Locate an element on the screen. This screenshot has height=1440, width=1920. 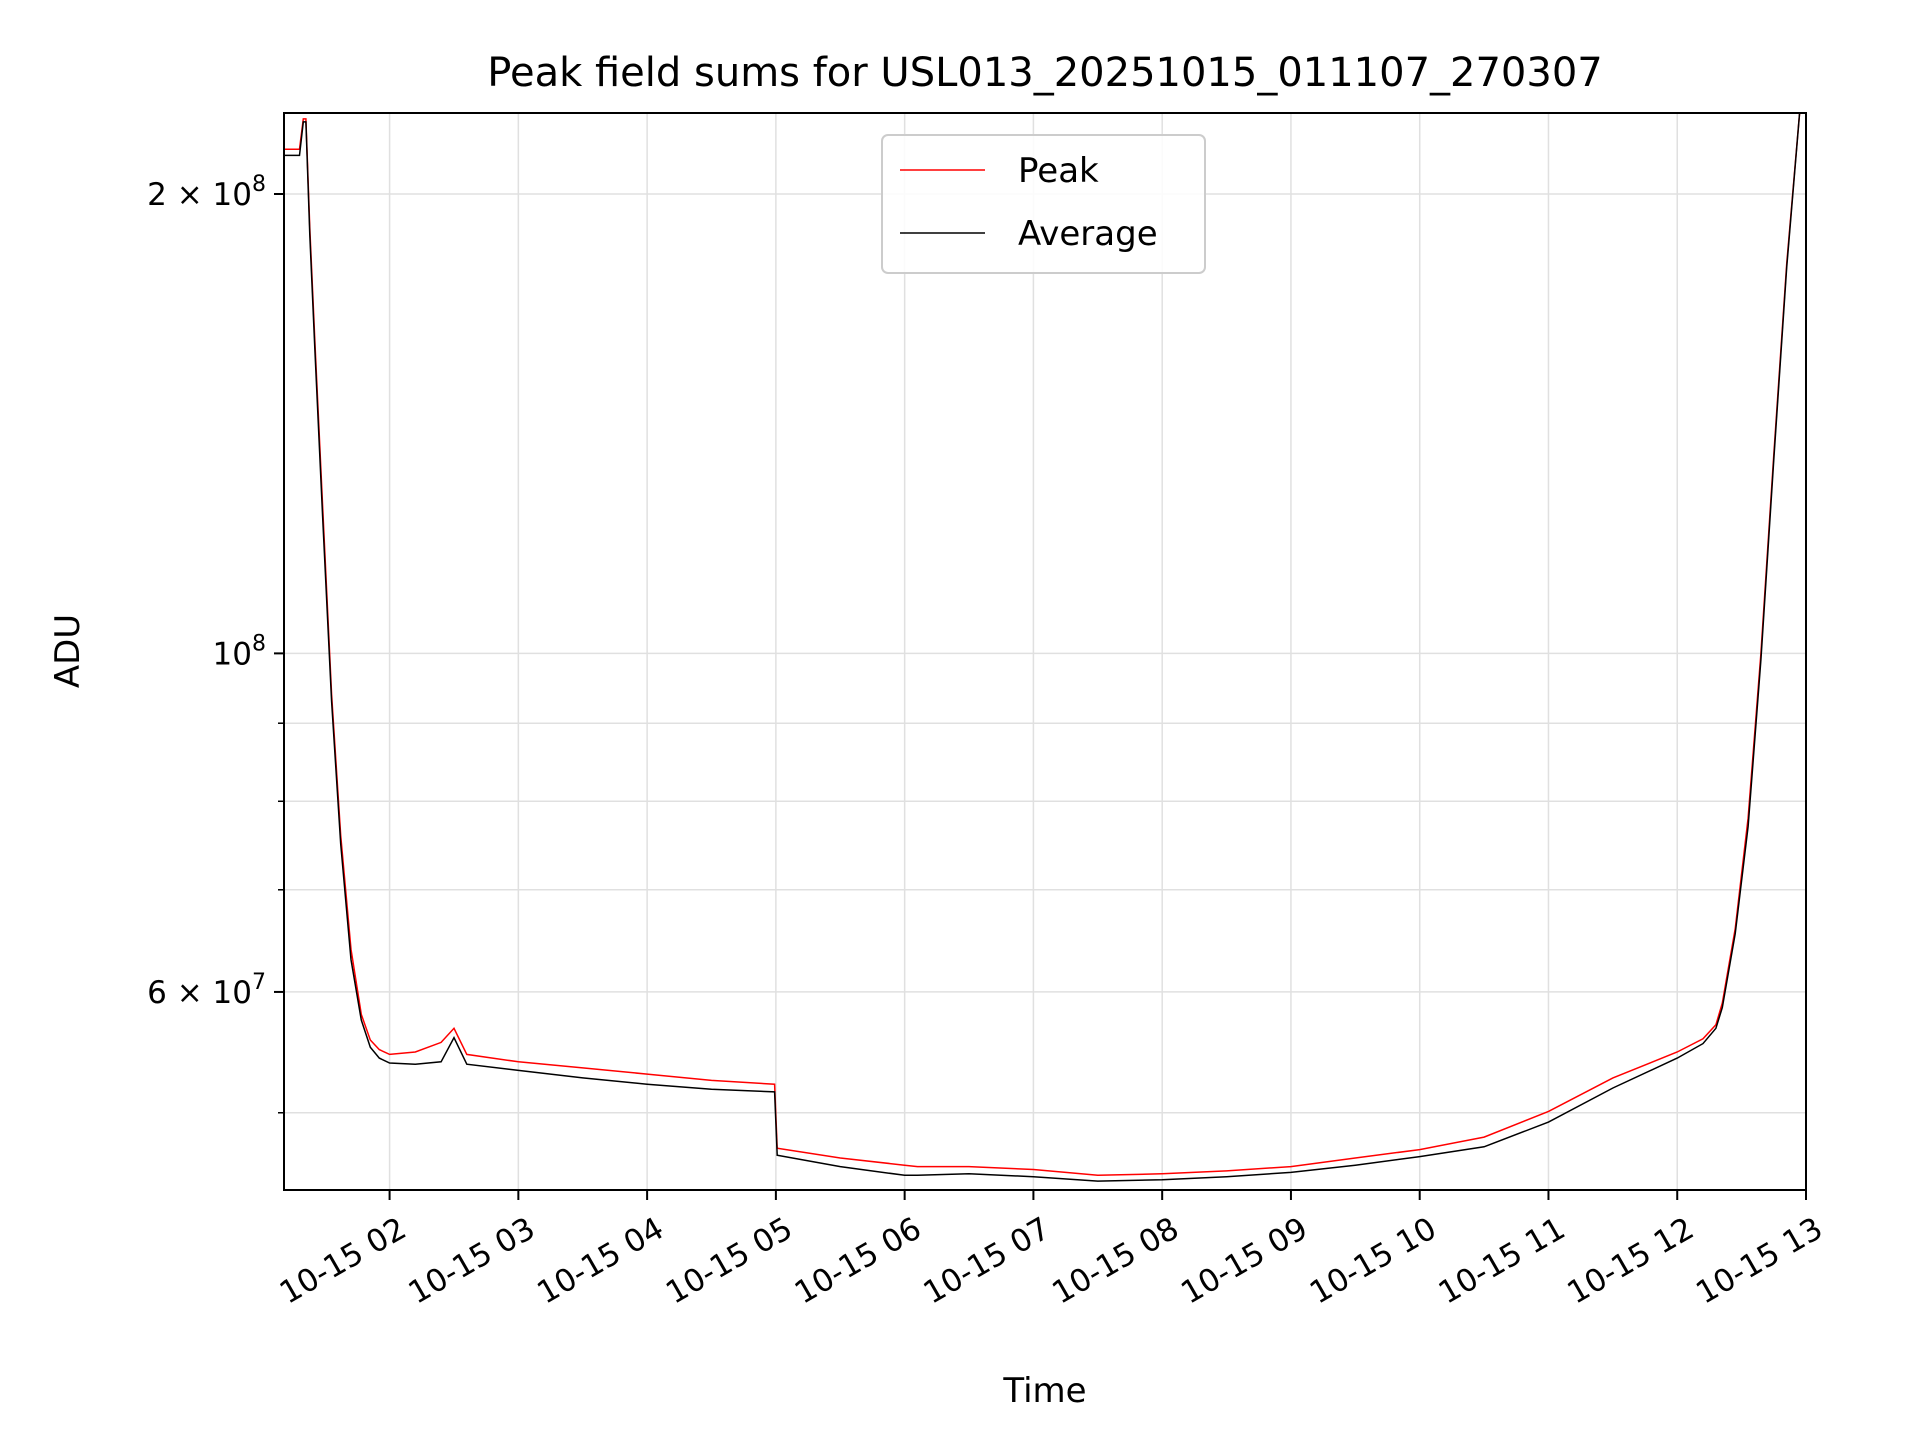
x-tick-label: 10-15 10 is located at coordinates (1373, 1261).